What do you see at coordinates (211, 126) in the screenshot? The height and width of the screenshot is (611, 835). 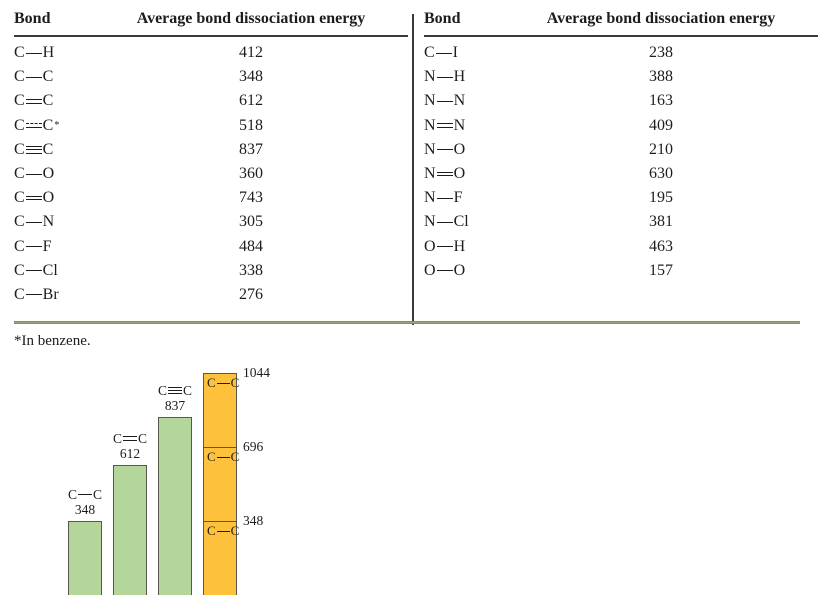 I see `table-row: C C * 518` at bounding box center [211, 126].